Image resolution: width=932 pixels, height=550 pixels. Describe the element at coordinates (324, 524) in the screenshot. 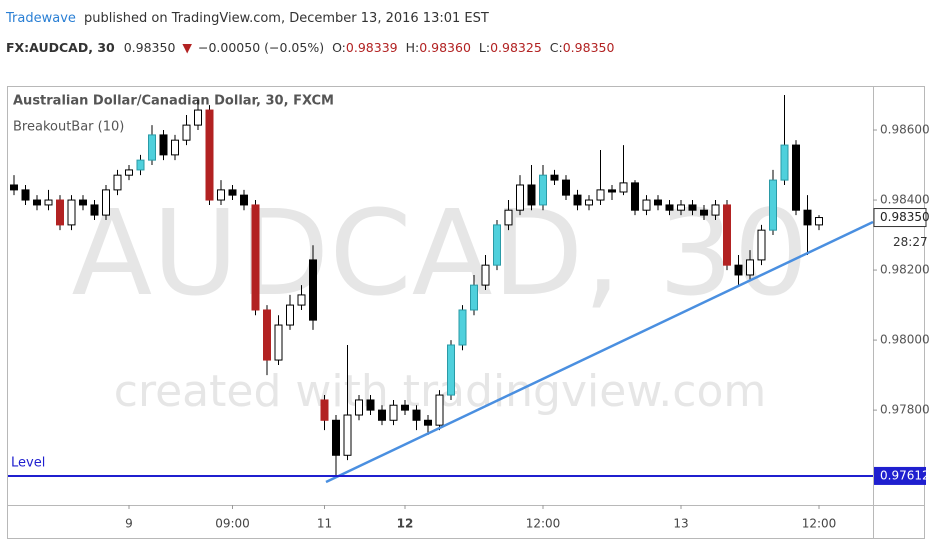

I see `x-tick-label: 11` at that location.